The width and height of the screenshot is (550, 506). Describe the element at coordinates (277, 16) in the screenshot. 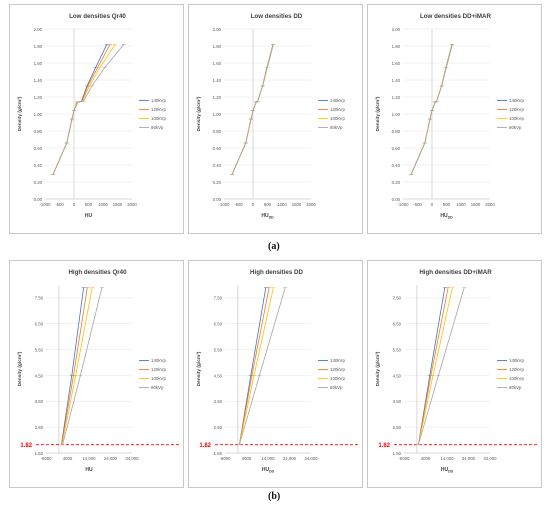

I see `chart-title: Low densities DD` at that location.